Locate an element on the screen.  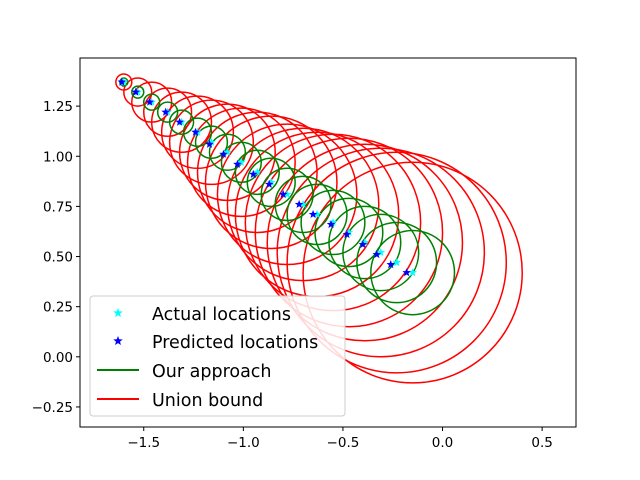
legend-label-predicted: Predicted locations is located at coordinates (235, 343).